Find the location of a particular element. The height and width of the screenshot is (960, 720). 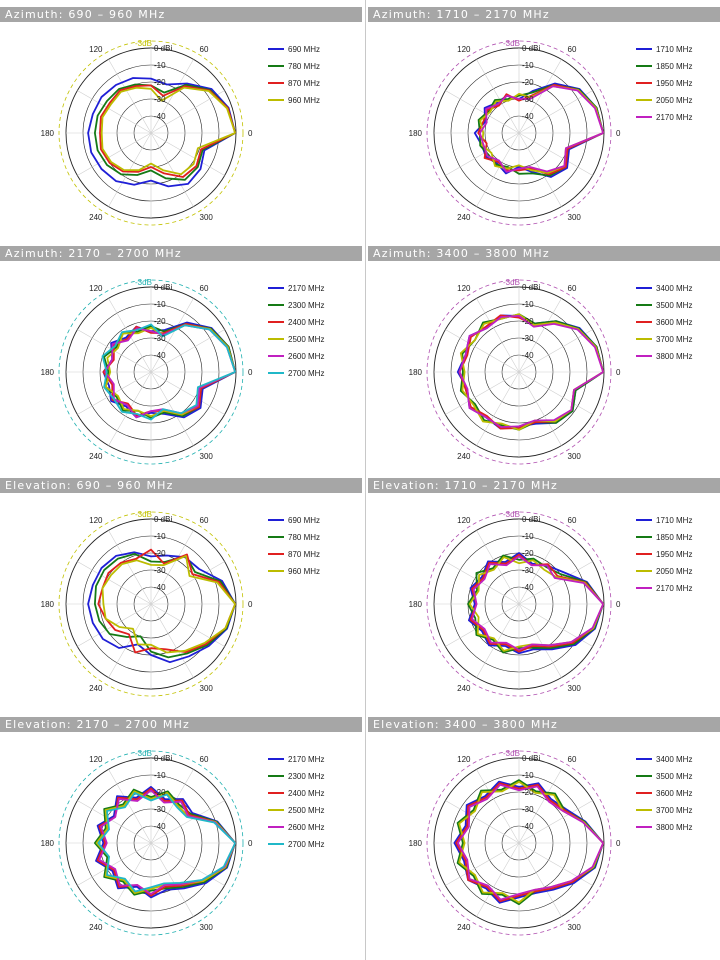

series-line-3500-mhz is located at coordinates (532, 372).